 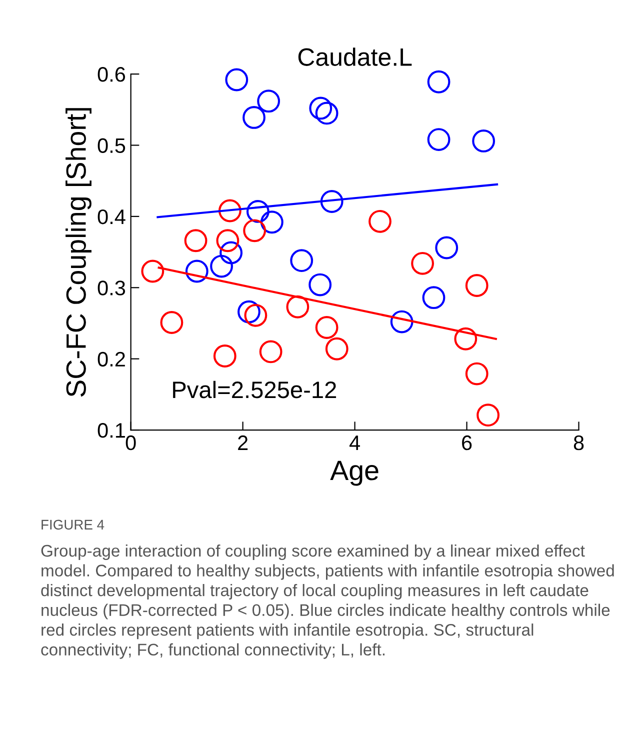 What do you see at coordinates (243, 442) in the screenshot?
I see `x-tick-label: 2` at bounding box center [243, 442].